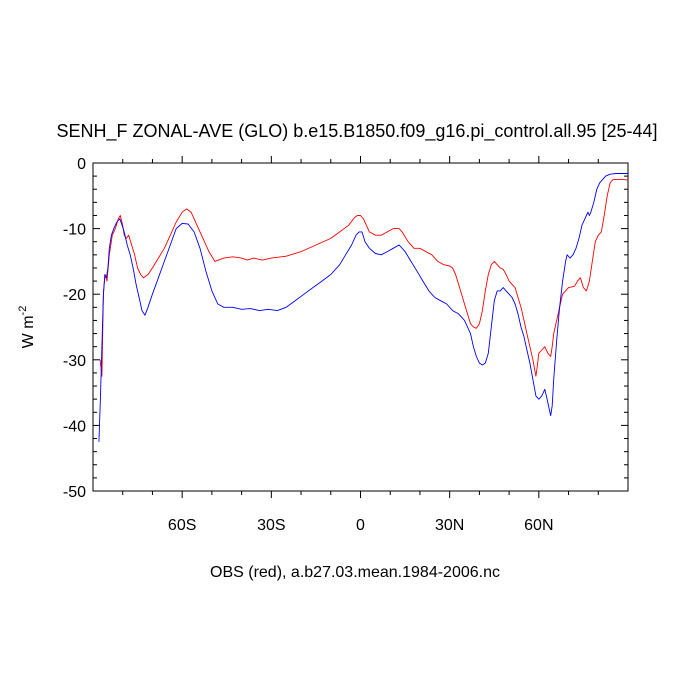 The image size is (700, 700). Describe the element at coordinates (74, 295) in the screenshot. I see `y-tick-label: -20` at that location.